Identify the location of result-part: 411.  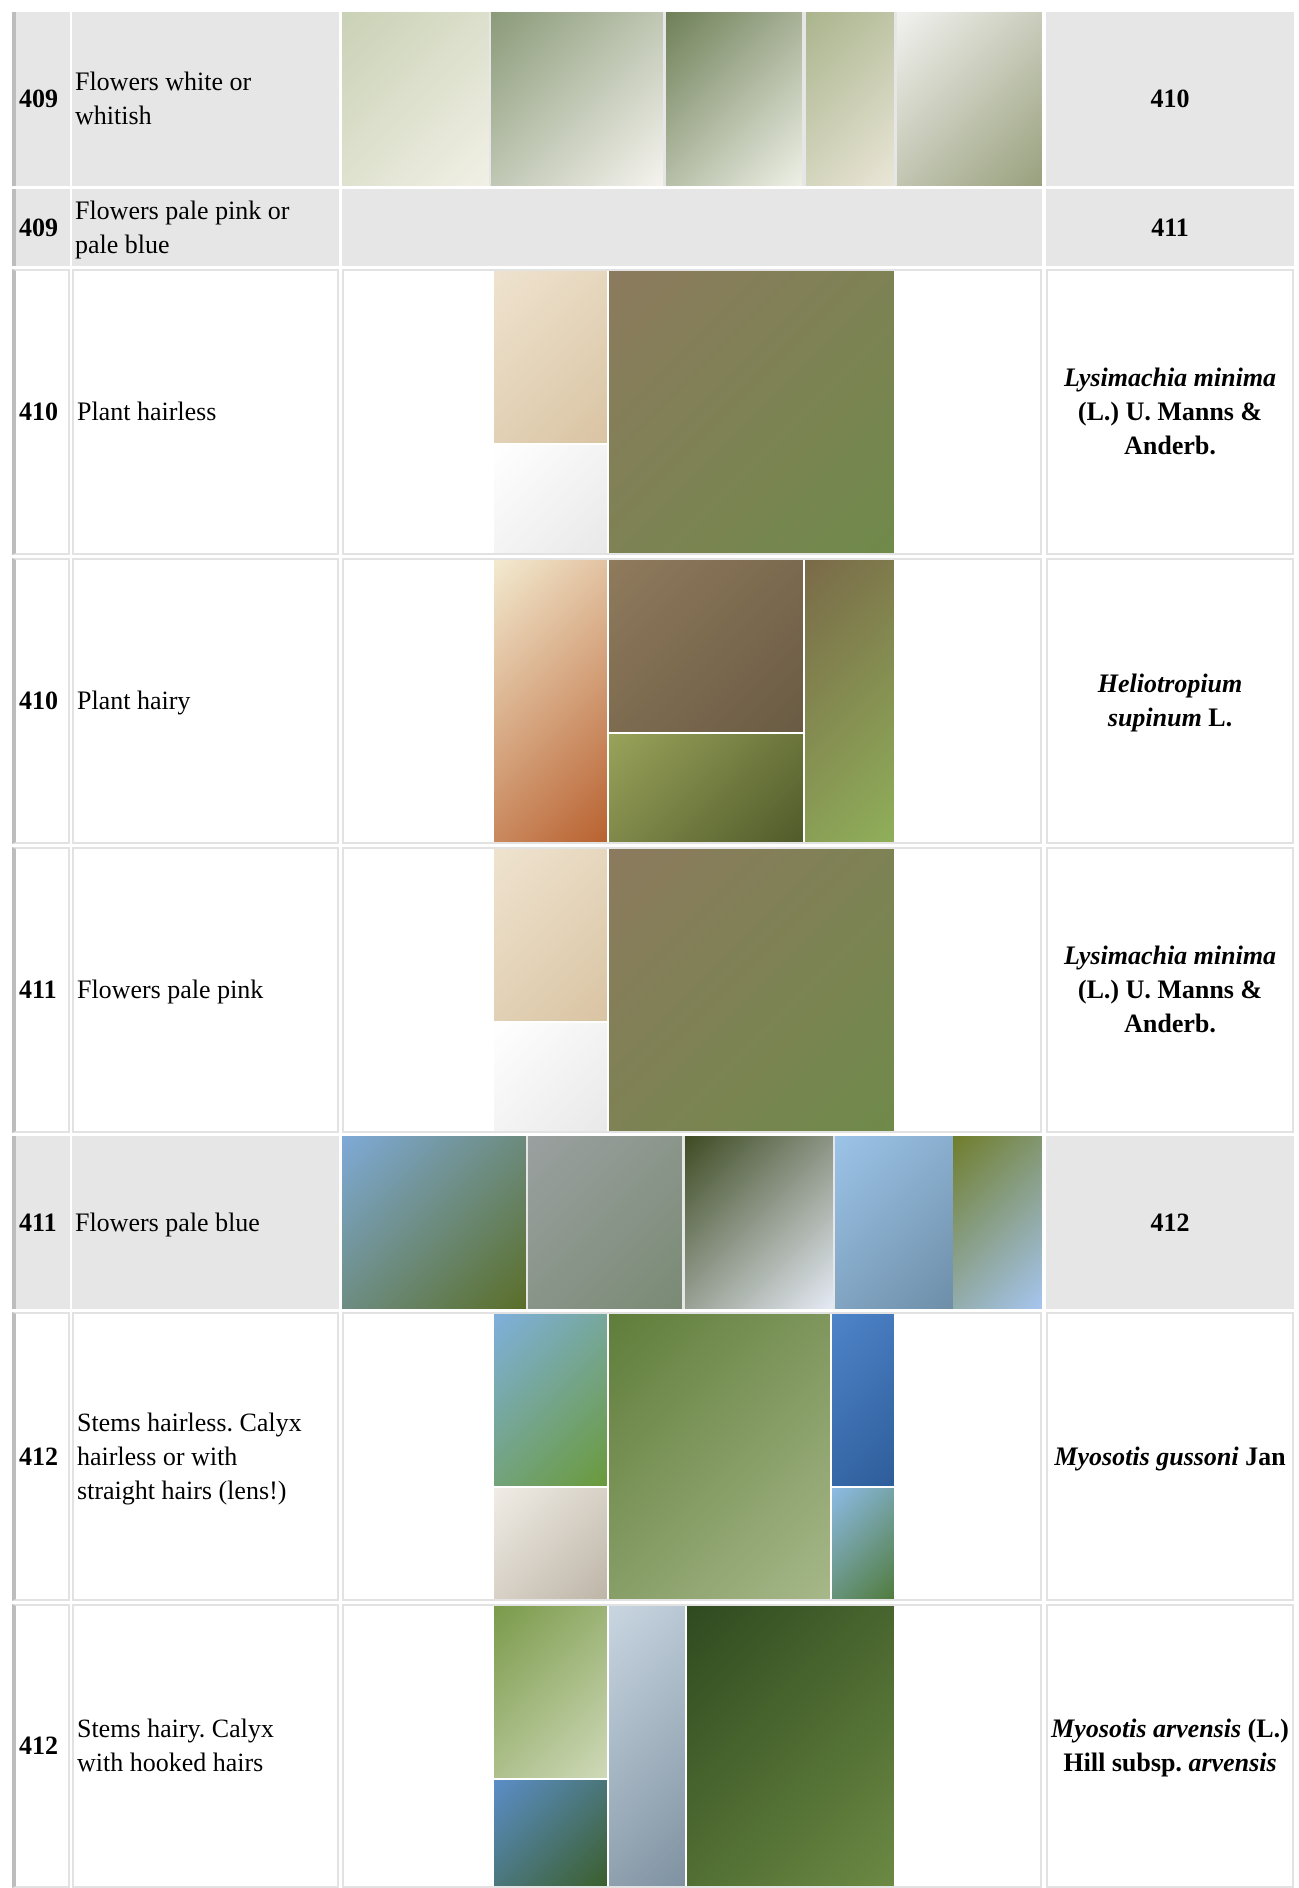
(1170, 227).